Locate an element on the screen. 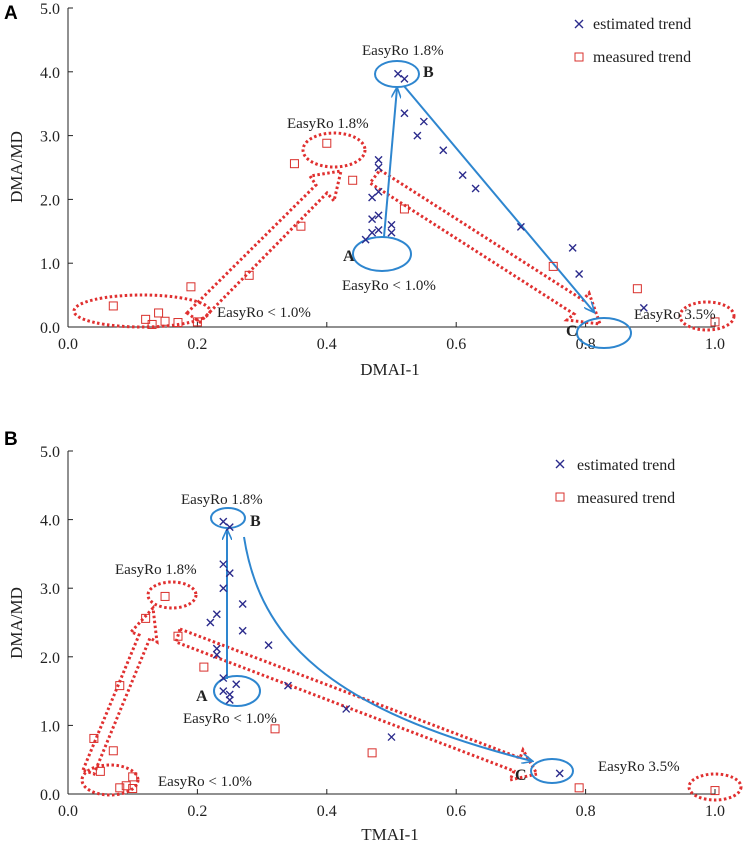  panel-b-ellipse-est-c is located at coordinates (552, 771).